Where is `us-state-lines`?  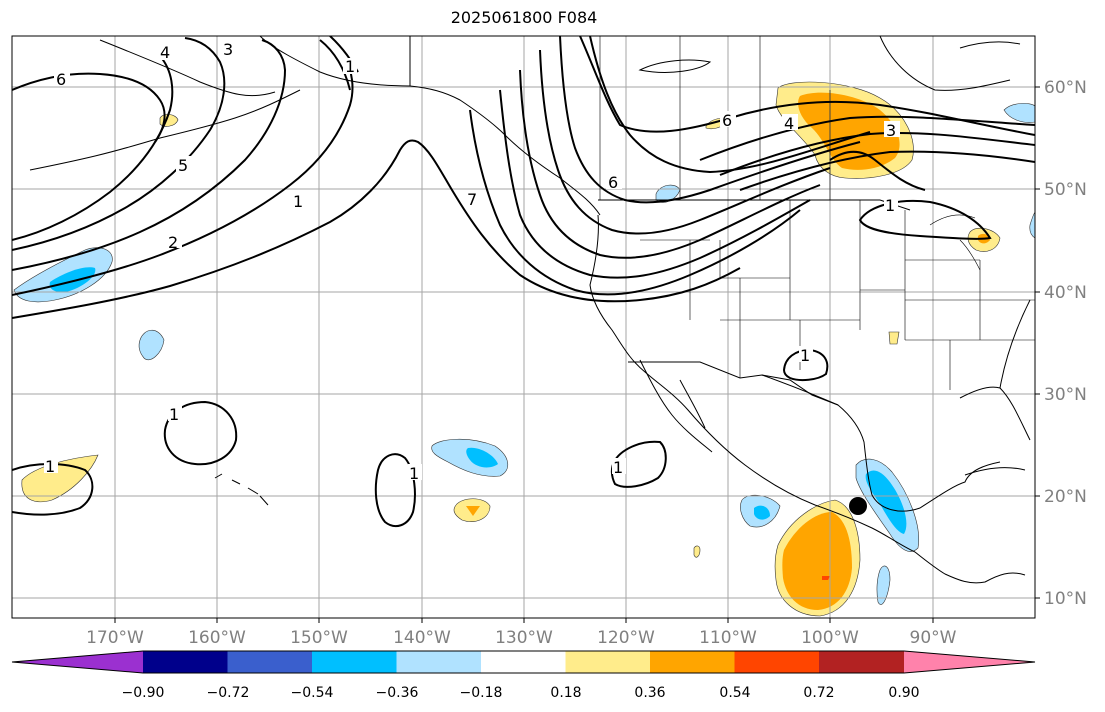 us-state-lines is located at coordinates (837, 295).